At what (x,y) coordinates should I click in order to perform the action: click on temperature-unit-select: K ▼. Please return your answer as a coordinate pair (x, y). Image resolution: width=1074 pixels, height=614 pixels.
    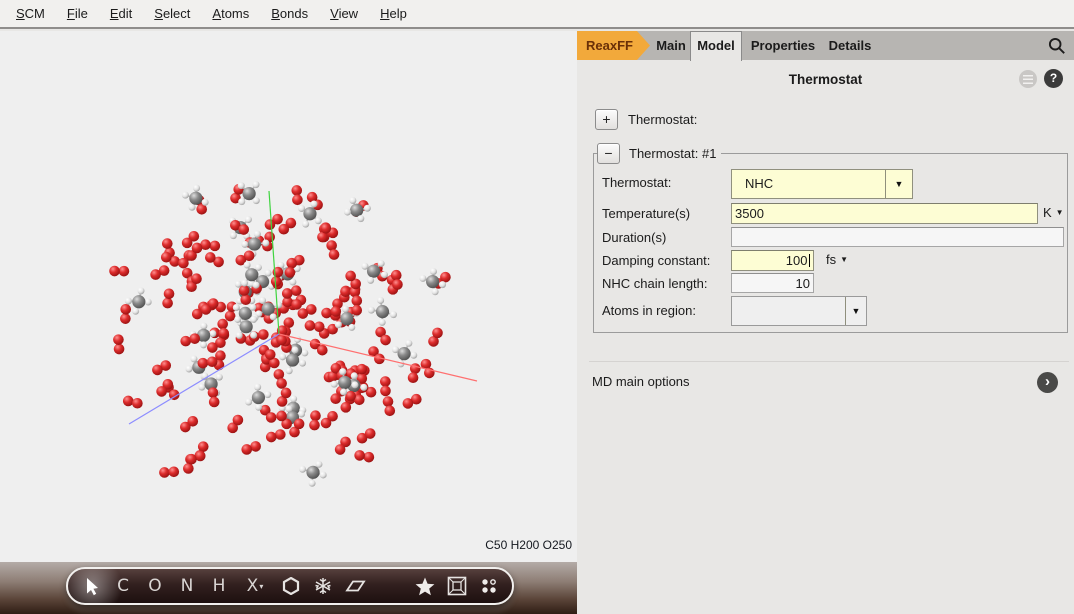
    Looking at the image, I should click on (1053, 212).